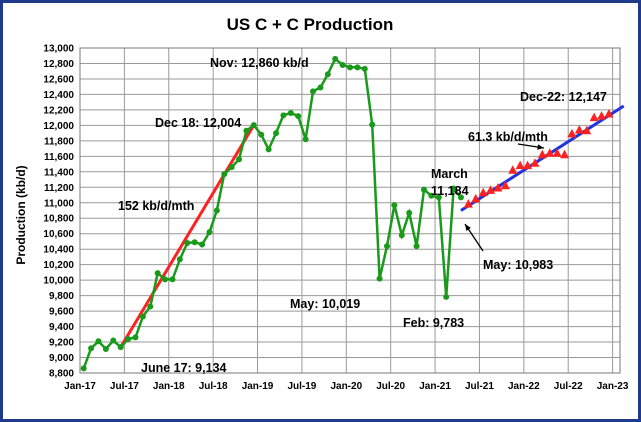 This screenshot has height=422, width=641. Describe the element at coordinates (508, 137) in the screenshot. I see `annotation-label: 61.3 kb/d/mth` at that location.